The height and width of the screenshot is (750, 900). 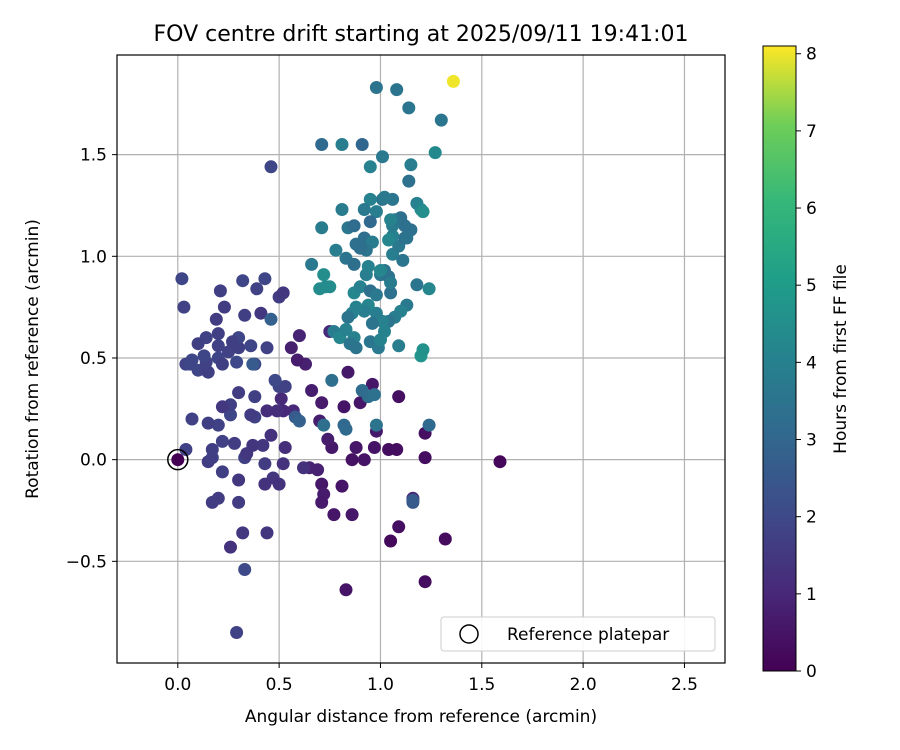 What do you see at coordinates (811, 441) in the screenshot?
I see `colorbar-tick-label: 3` at bounding box center [811, 441].